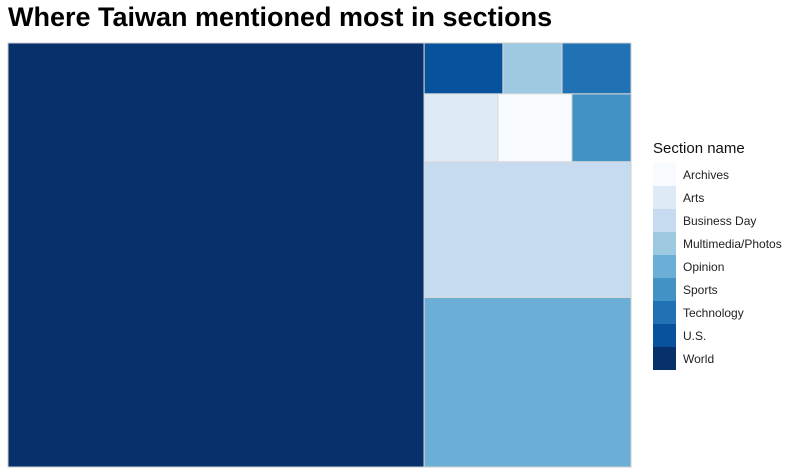  Describe the element at coordinates (700, 289) in the screenshot. I see `legend-label: Sports` at that location.